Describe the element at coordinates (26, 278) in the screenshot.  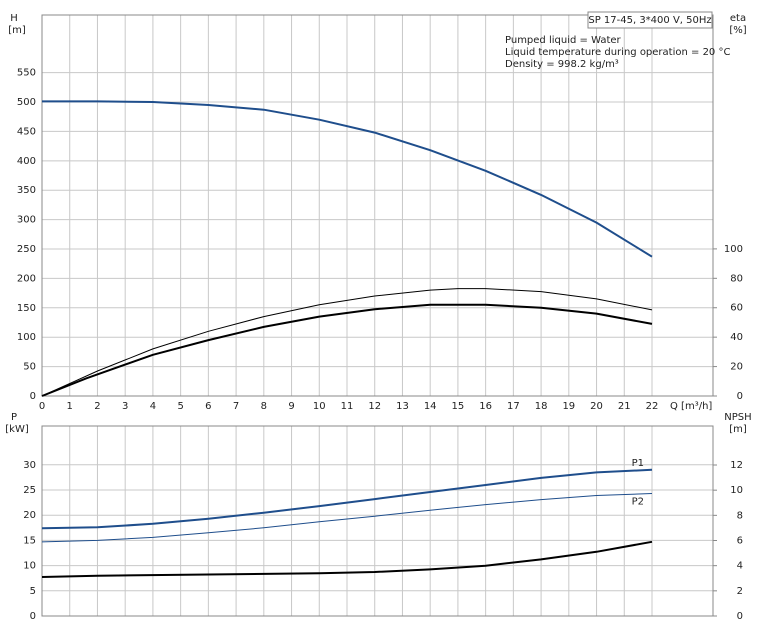
I see `y-tick-label: 200` at that location.